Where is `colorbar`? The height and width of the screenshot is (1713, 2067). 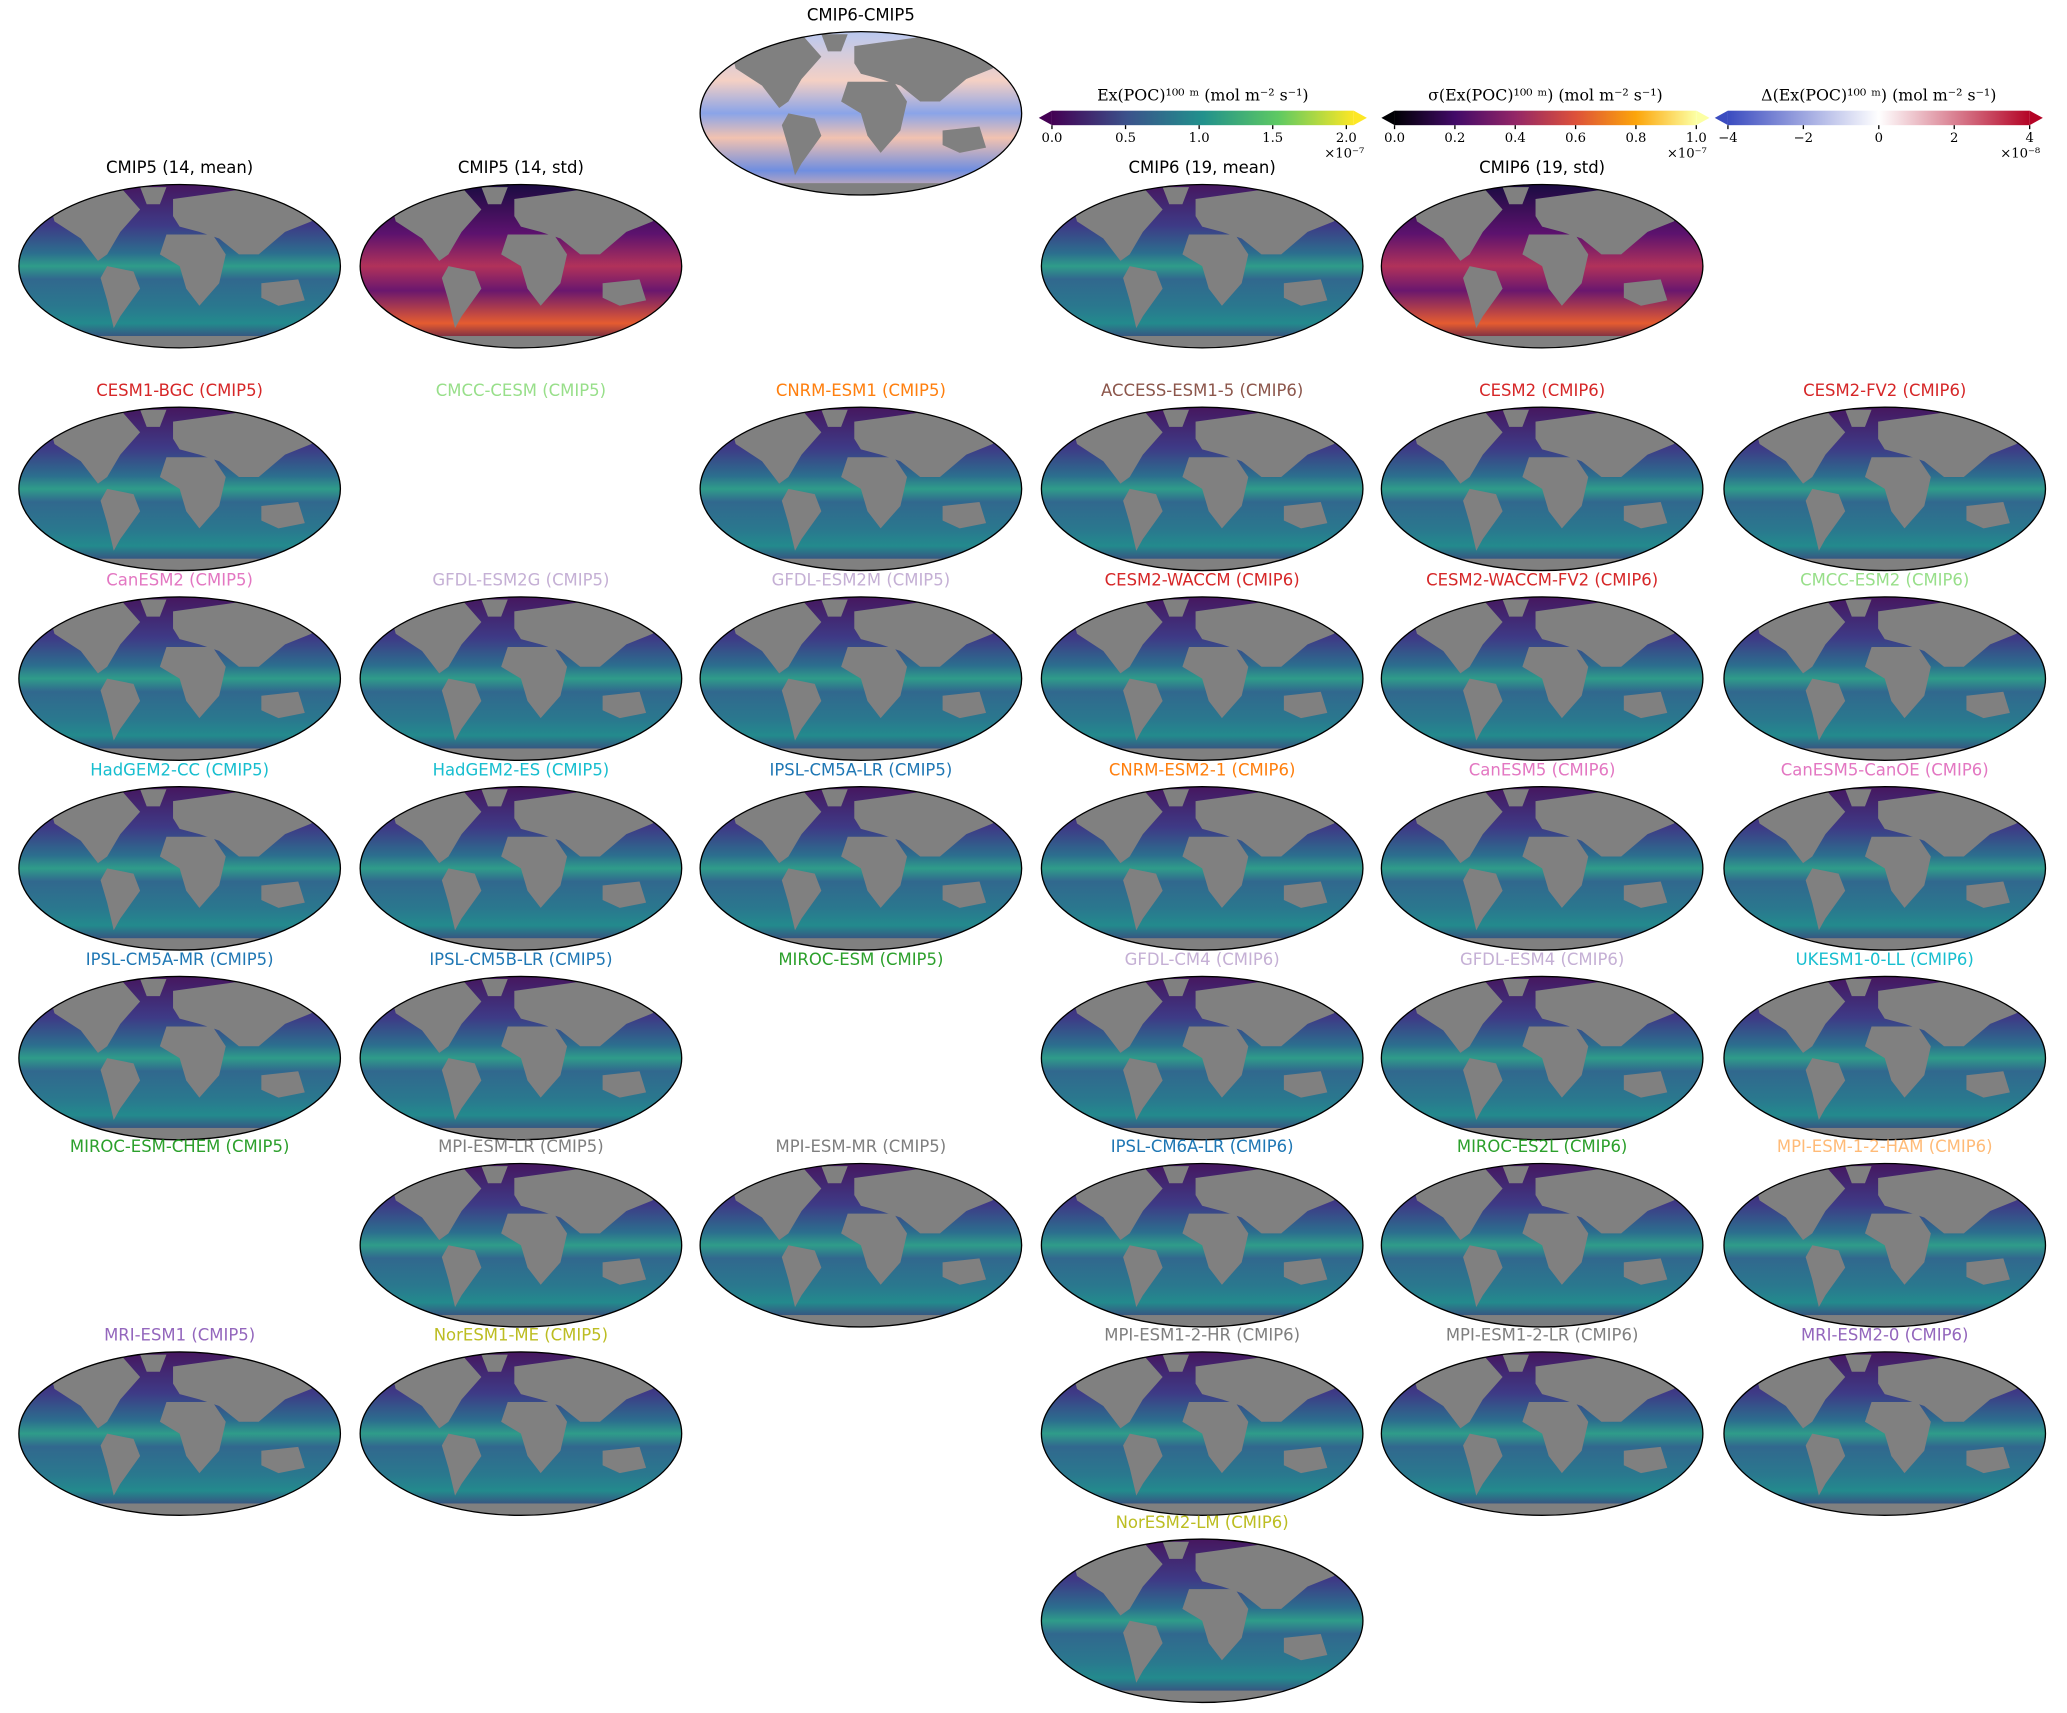 colorbar is located at coordinates (1878, 118).